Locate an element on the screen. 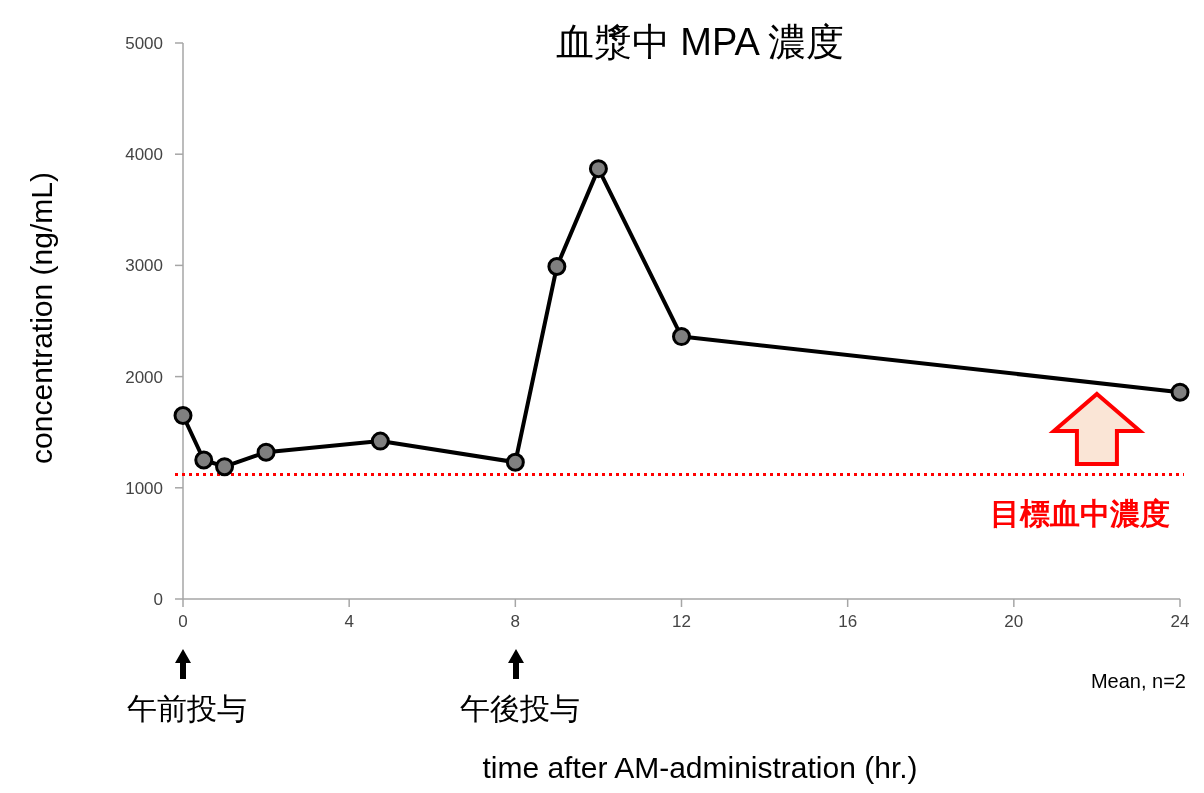  x-tick-label: 0 is located at coordinates (183, 621).